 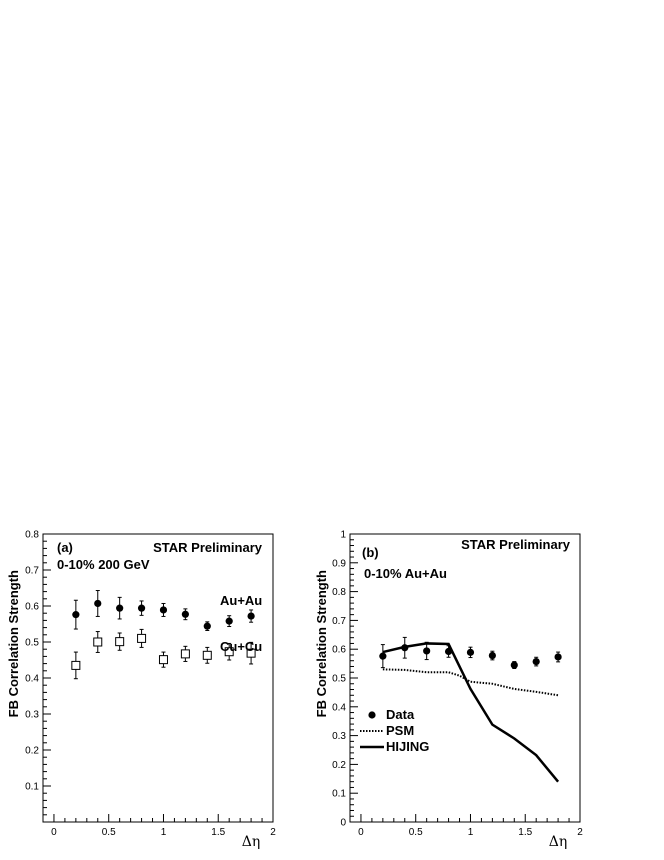 I want to click on y-tick-label: 0.9, so click(x=339, y=563).